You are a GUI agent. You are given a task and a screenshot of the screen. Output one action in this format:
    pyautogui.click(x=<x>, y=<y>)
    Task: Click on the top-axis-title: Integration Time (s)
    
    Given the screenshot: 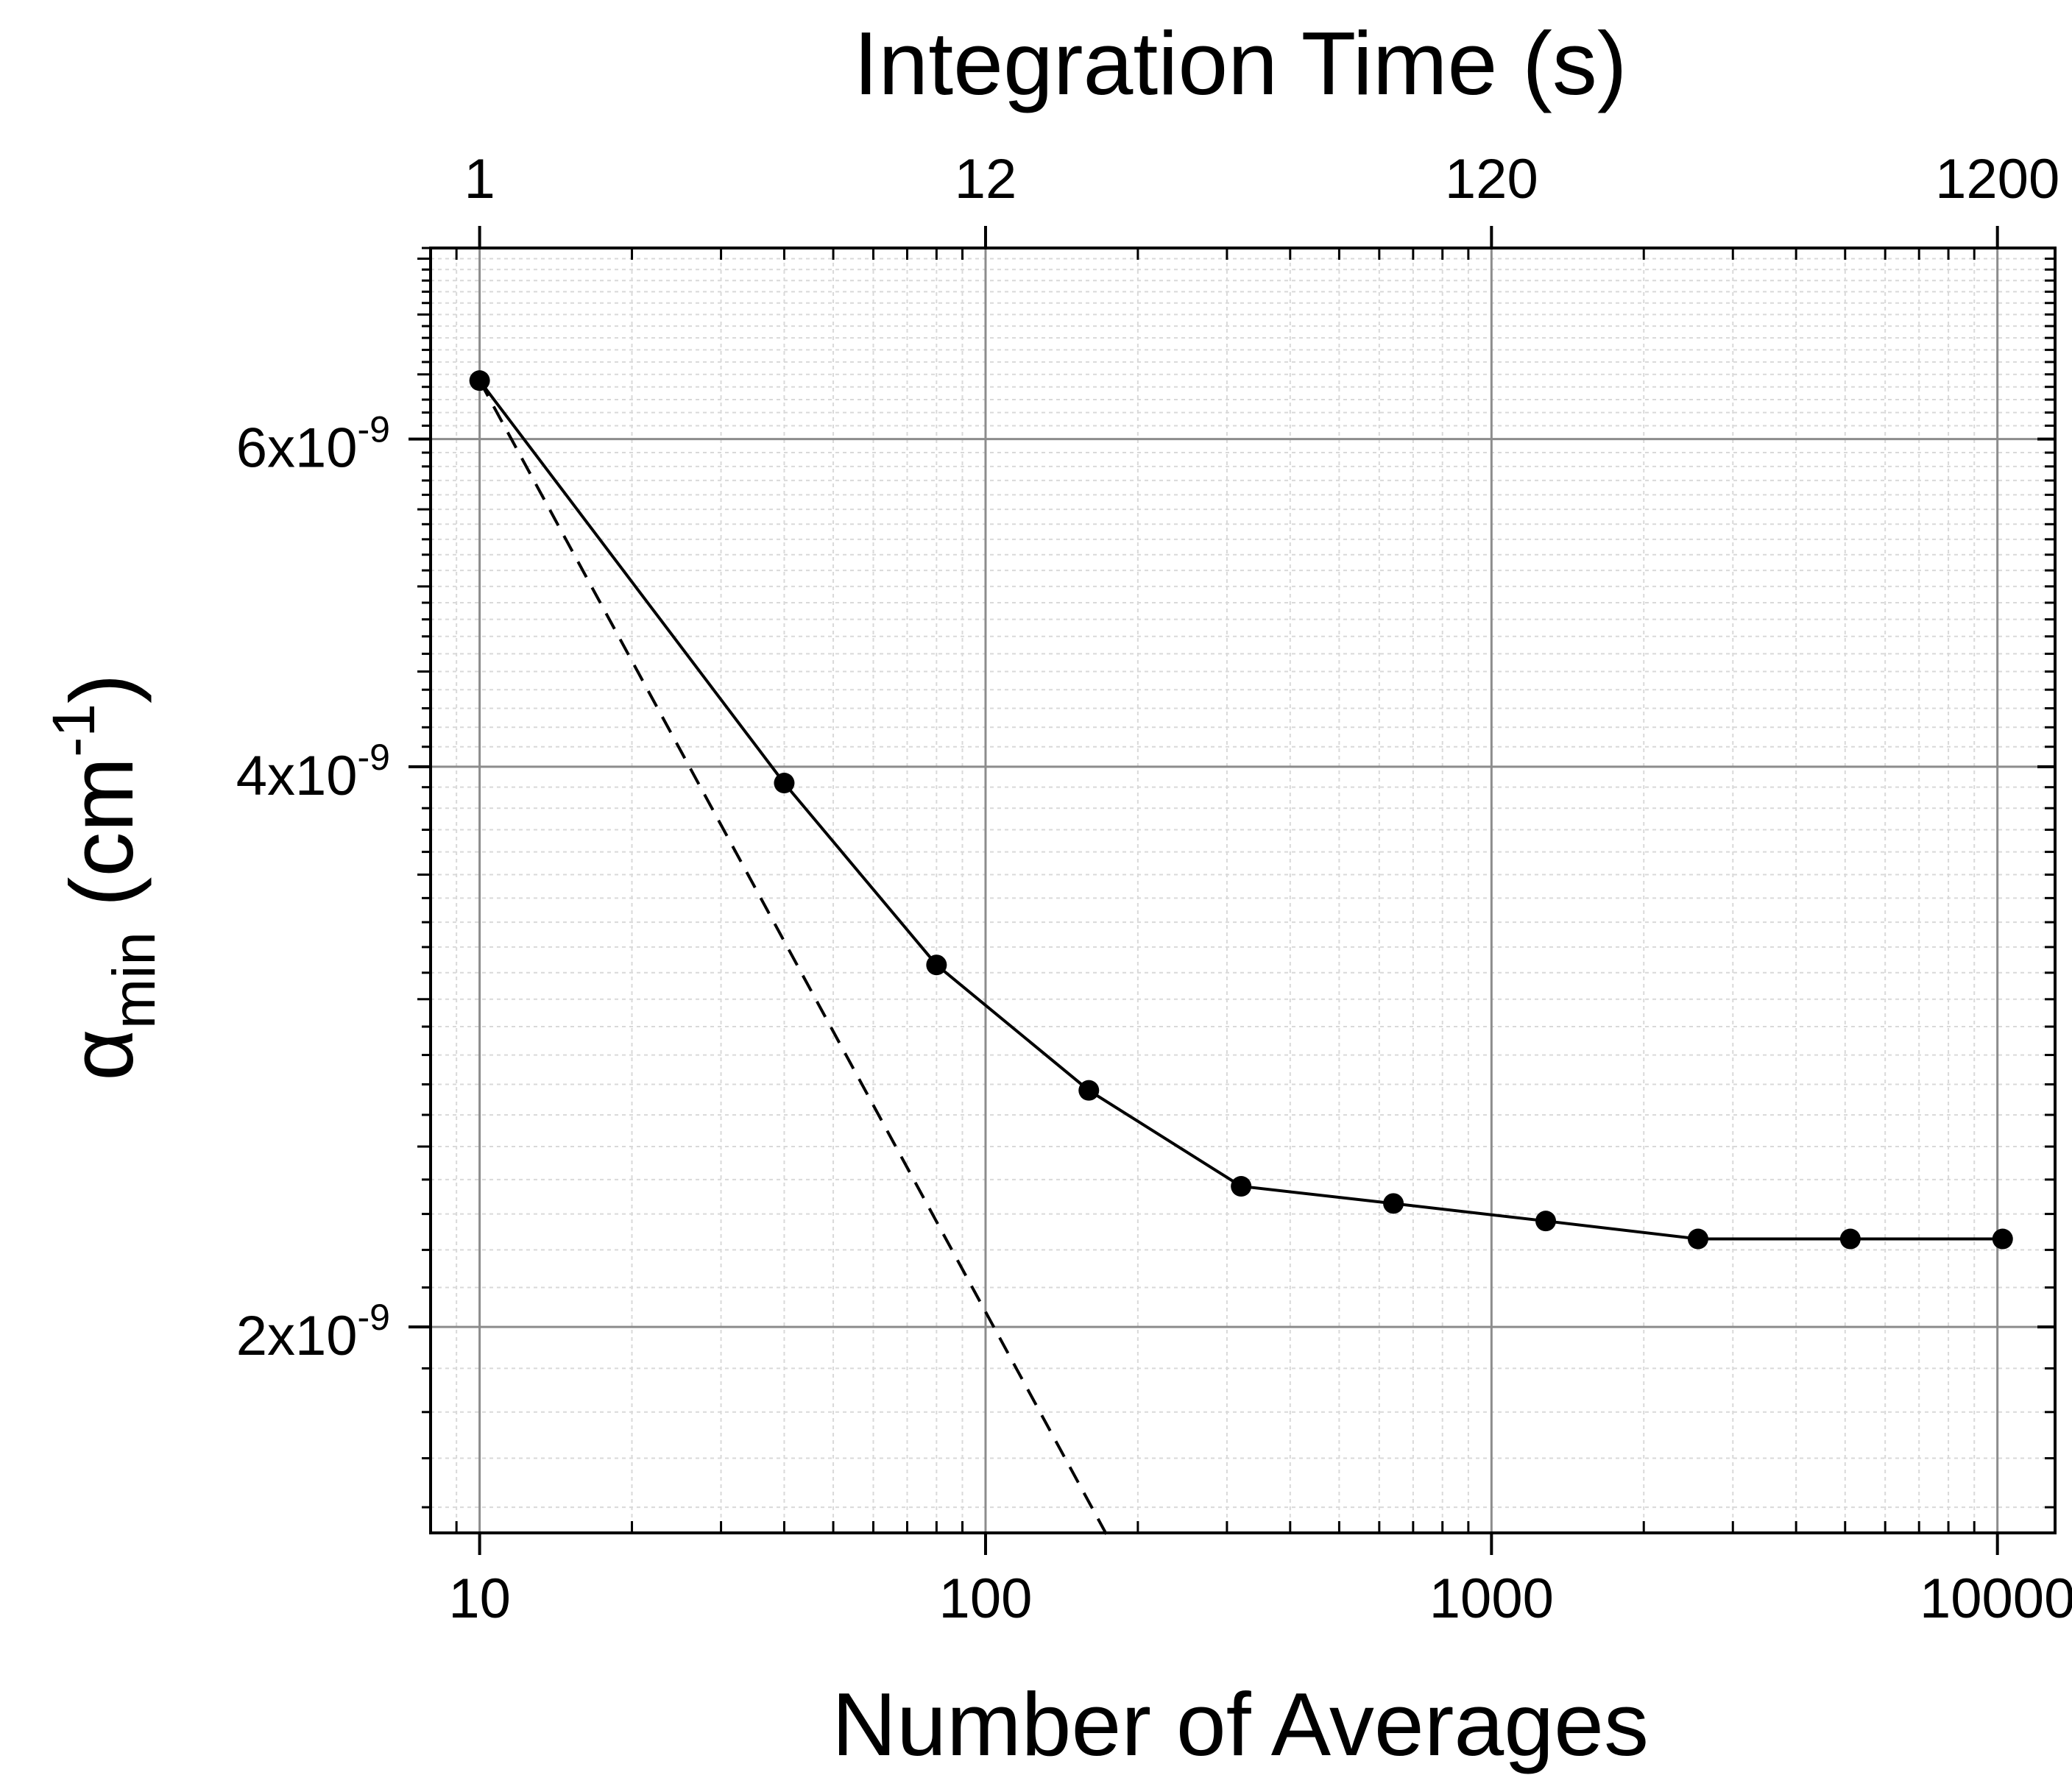 What is the action you would take?
    pyautogui.click(x=1240, y=63)
    